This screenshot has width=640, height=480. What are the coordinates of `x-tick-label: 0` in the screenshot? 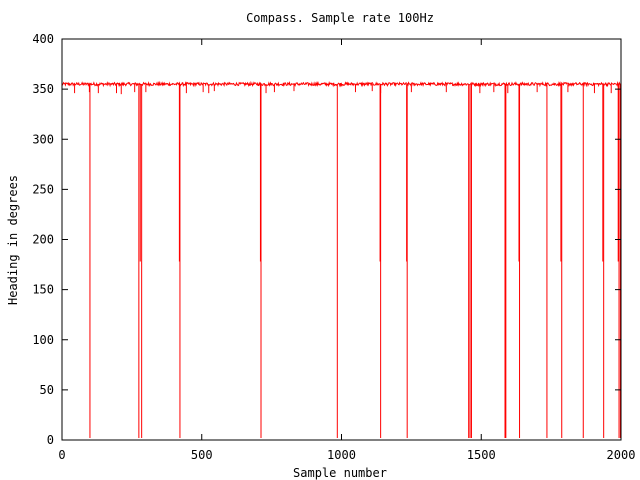 It's located at (61, 455).